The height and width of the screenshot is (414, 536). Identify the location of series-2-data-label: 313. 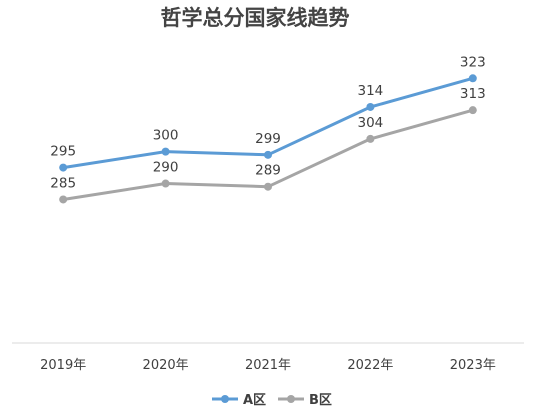
(473, 94).